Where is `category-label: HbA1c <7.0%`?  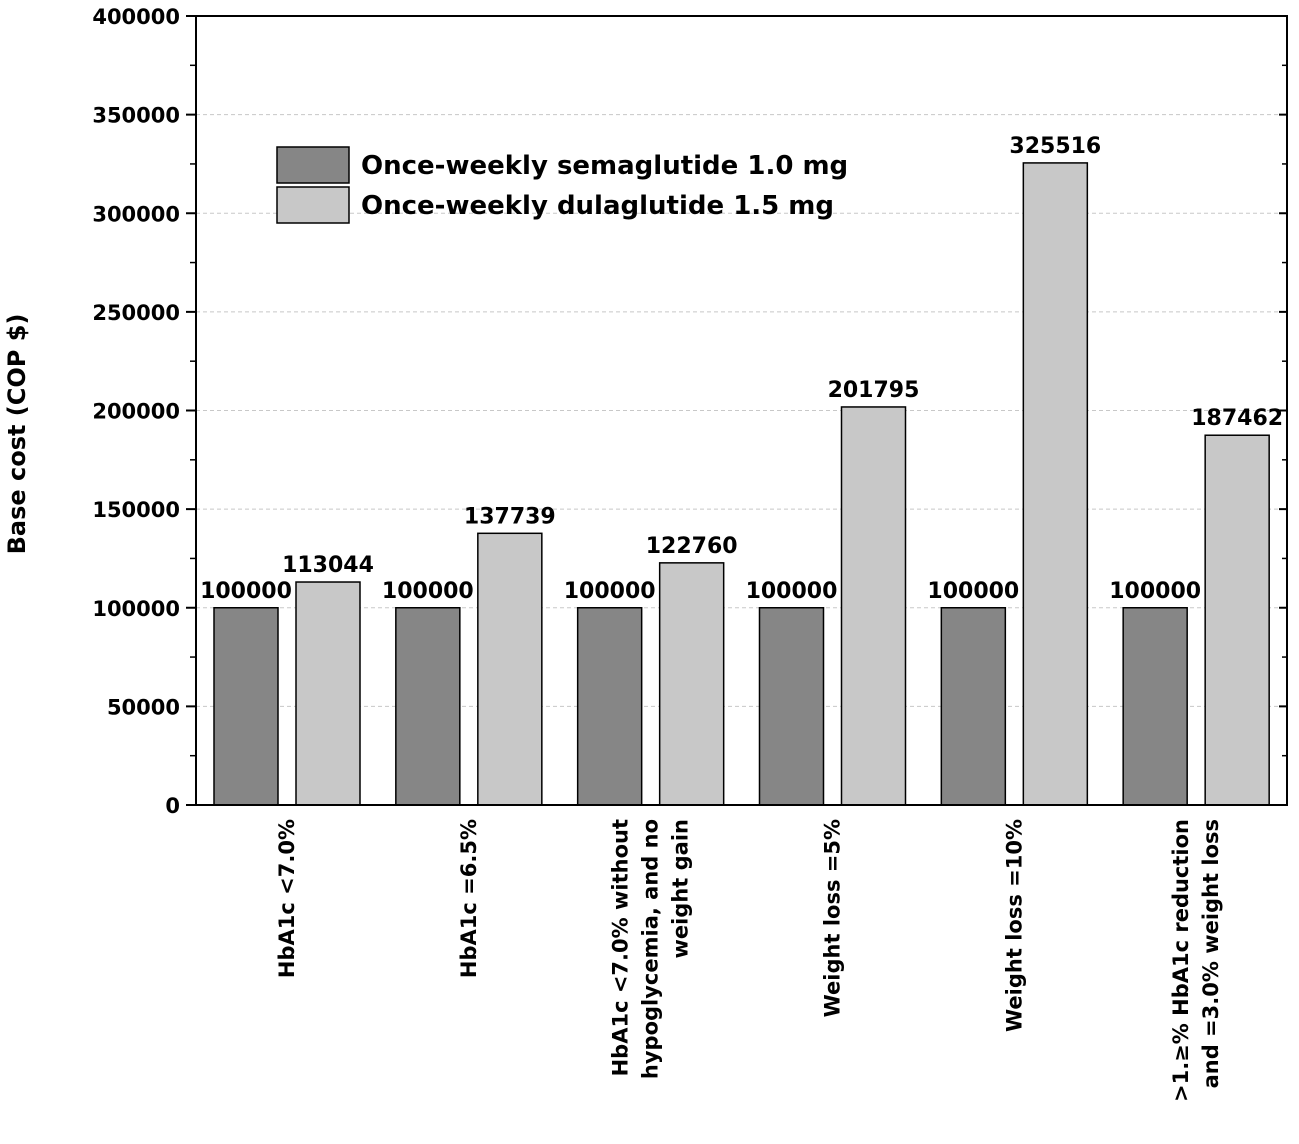
category-label: HbA1c <7.0% is located at coordinates (287, 898).